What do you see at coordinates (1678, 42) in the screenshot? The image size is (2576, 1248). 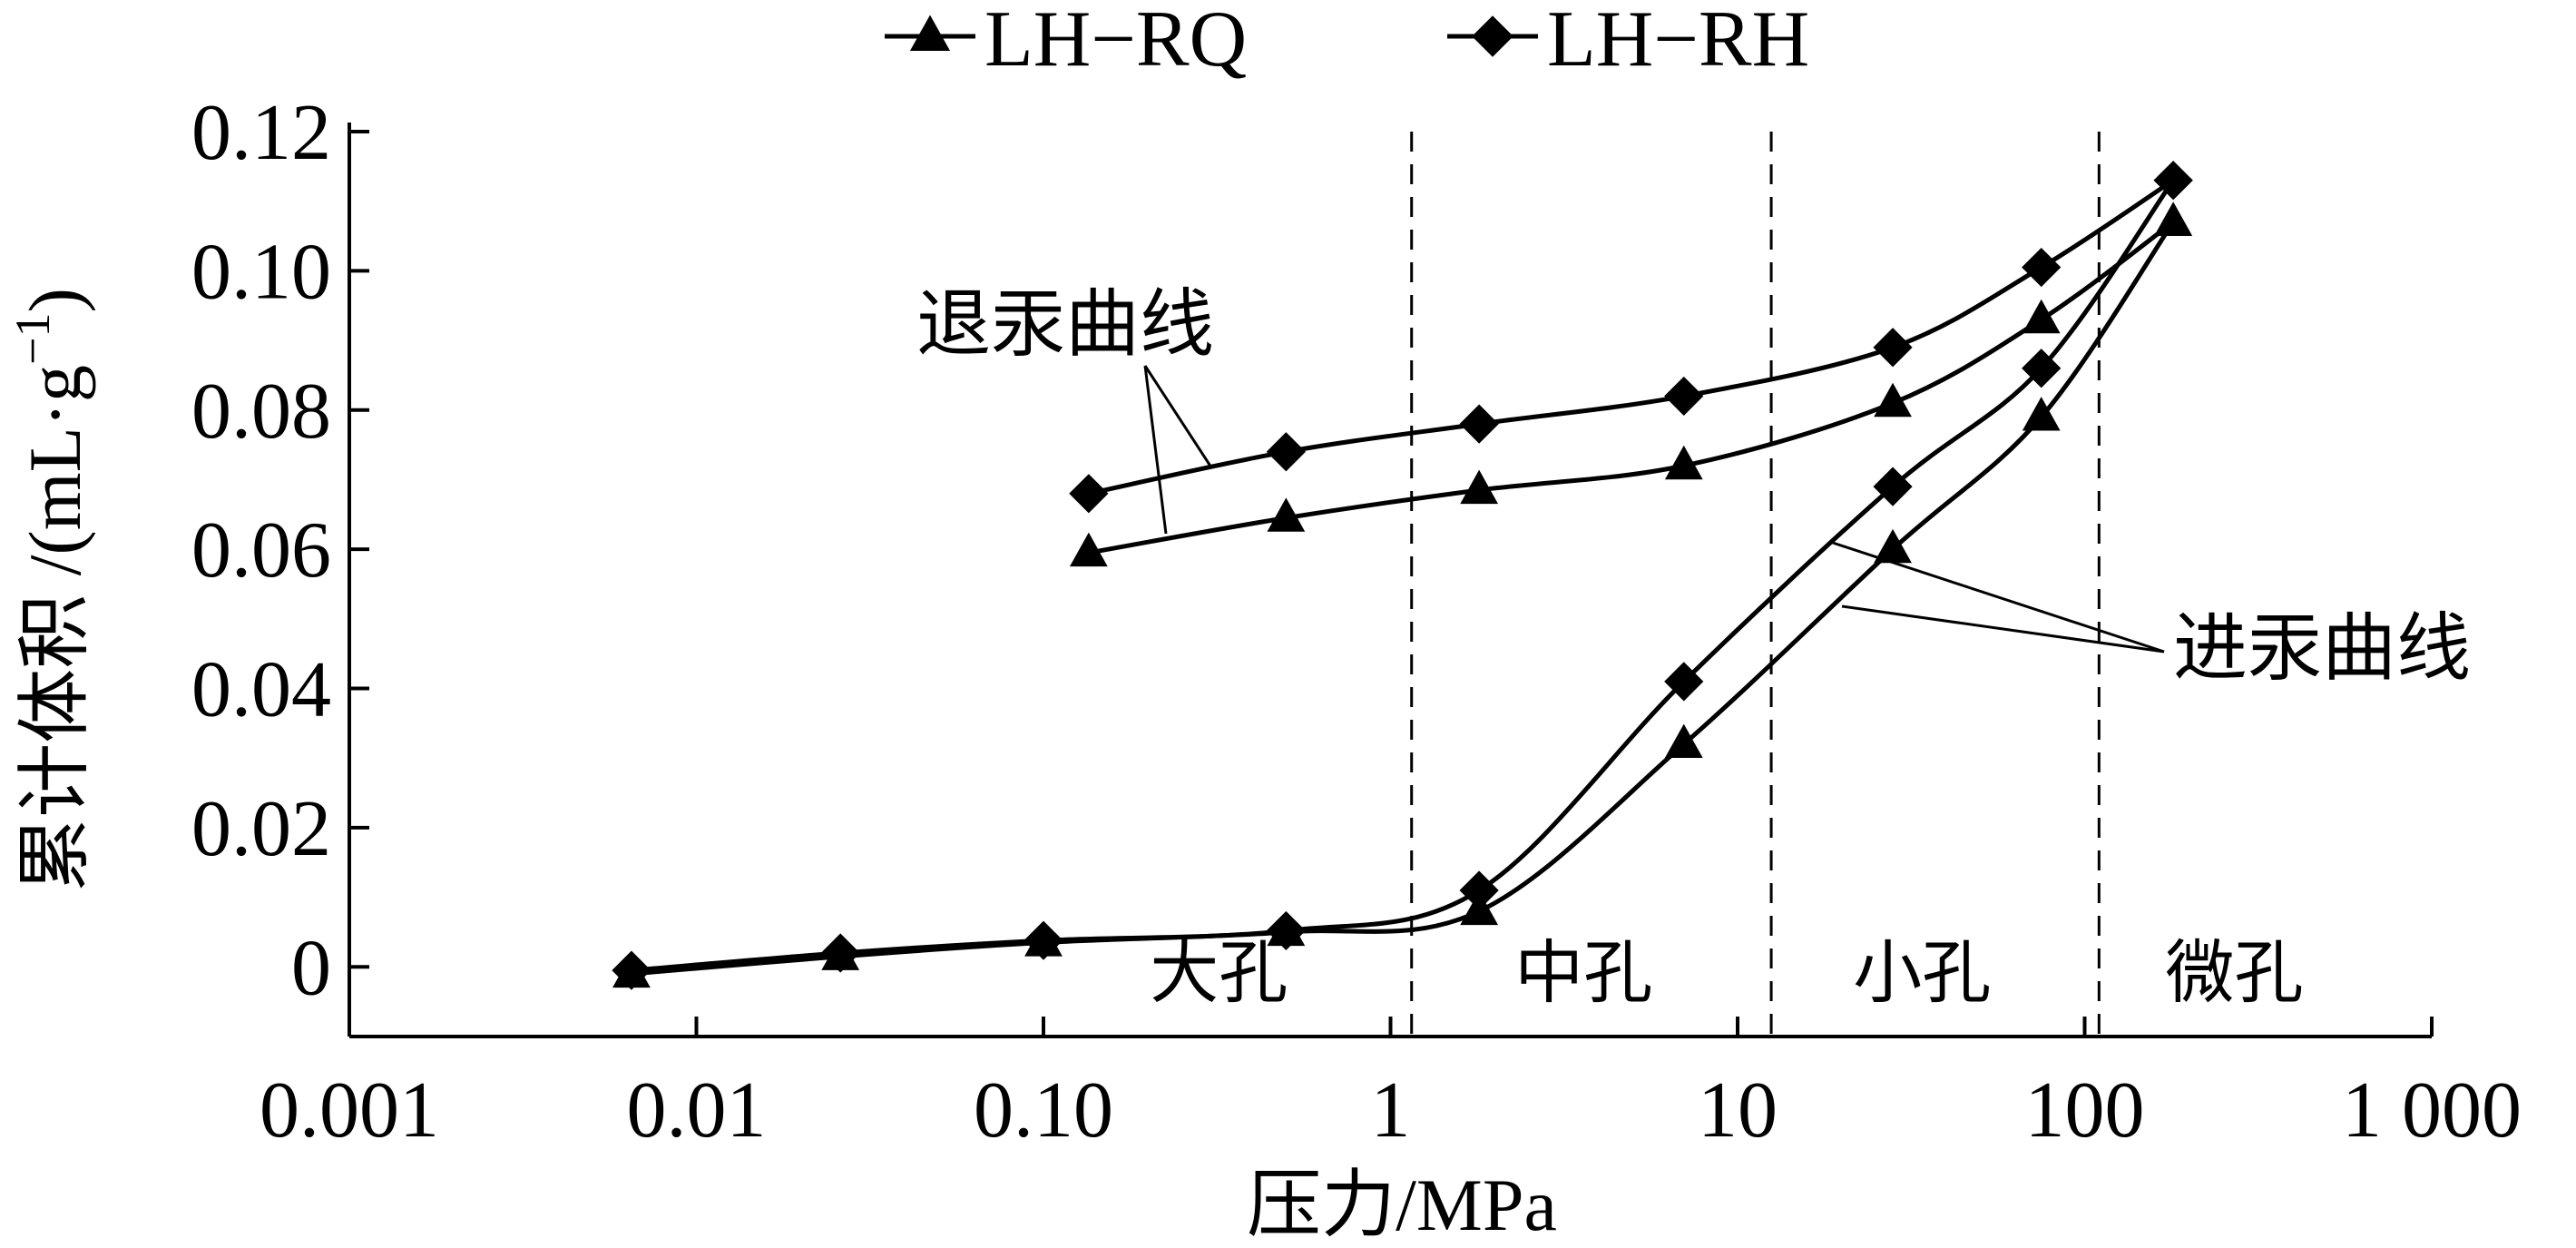 I see `legend-label: LH−RH` at bounding box center [1678, 42].